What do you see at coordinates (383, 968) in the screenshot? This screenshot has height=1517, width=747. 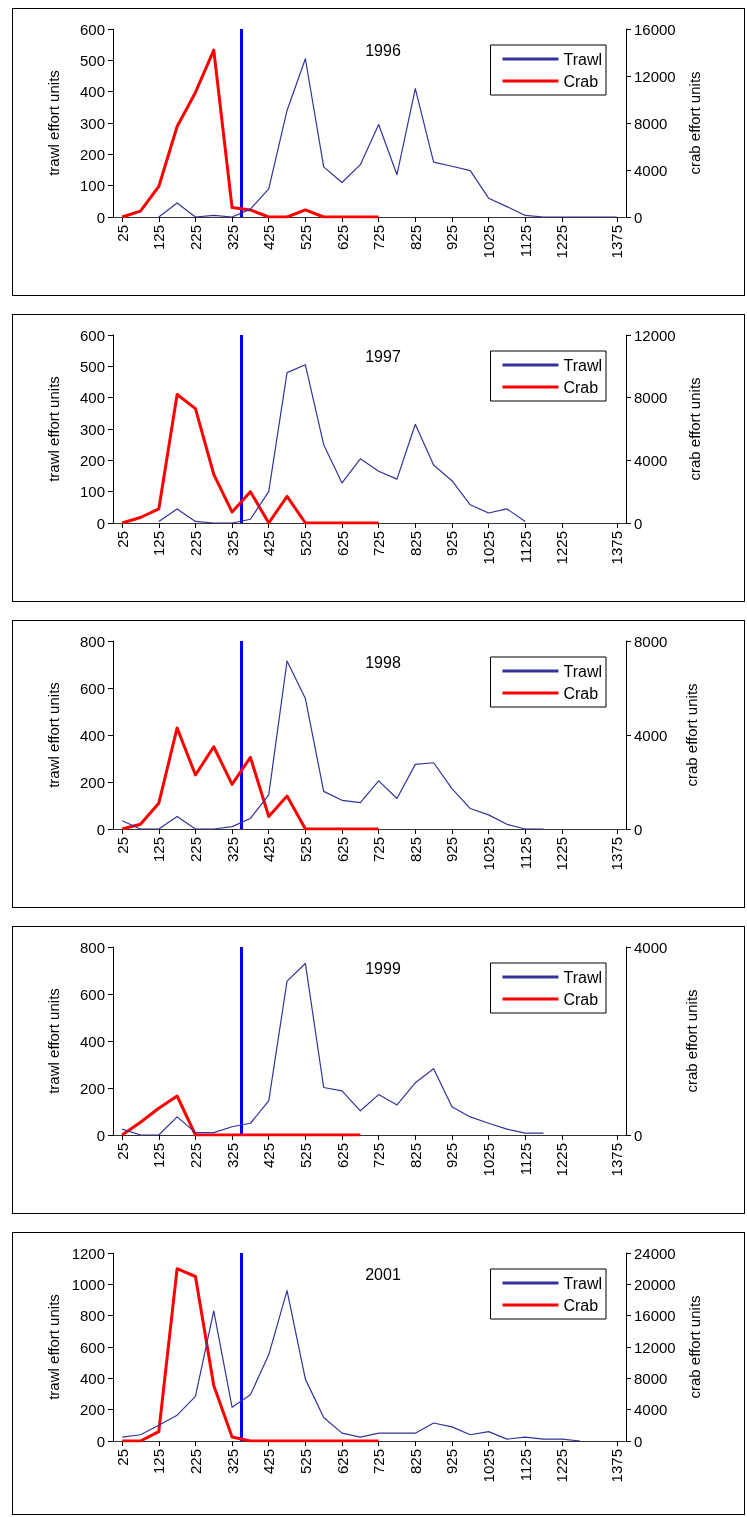 I see `text: 1999` at bounding box center [383, 968].